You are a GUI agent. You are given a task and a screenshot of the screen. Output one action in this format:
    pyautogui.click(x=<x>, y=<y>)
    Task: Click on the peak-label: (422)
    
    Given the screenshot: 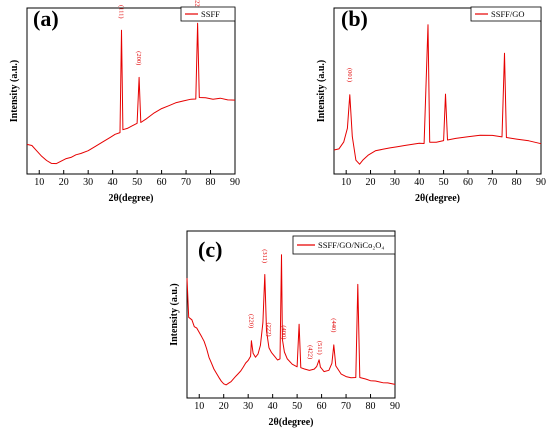 What is the action you would take?
    pyautogui.click(x=310, y=352)
    